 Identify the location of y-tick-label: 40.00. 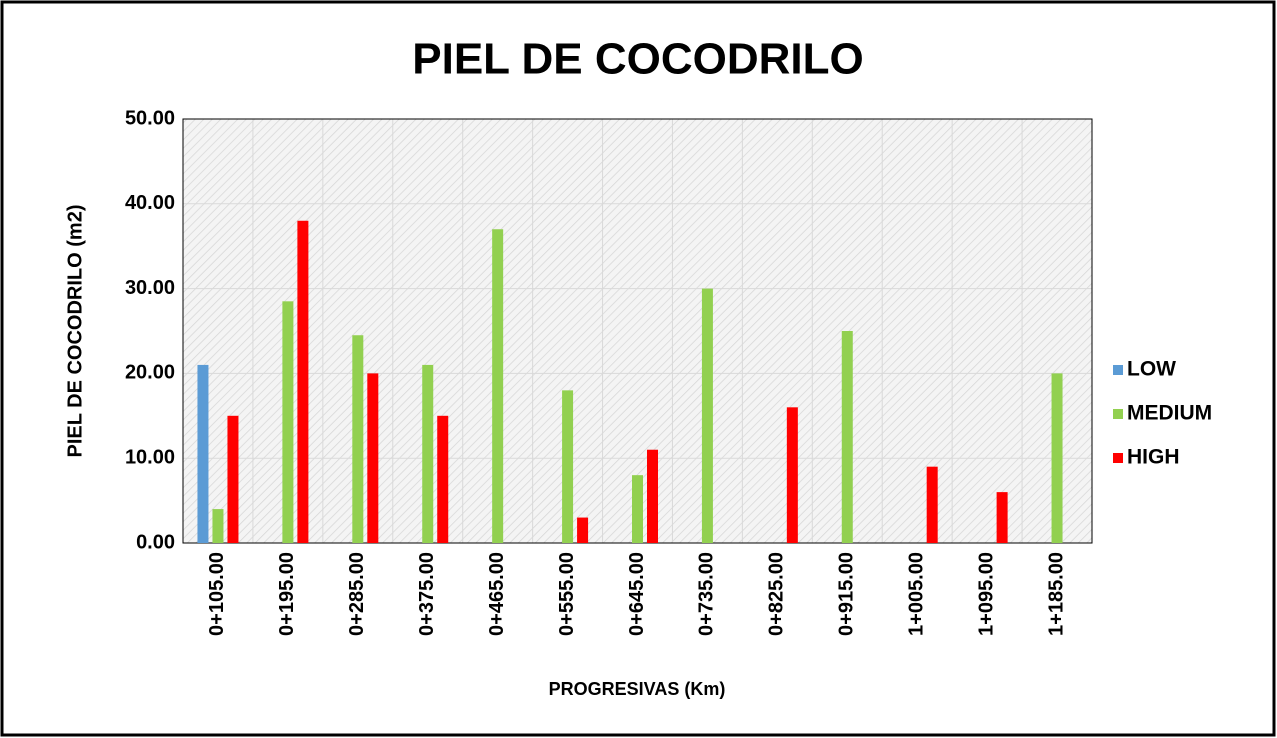
(150, 203).